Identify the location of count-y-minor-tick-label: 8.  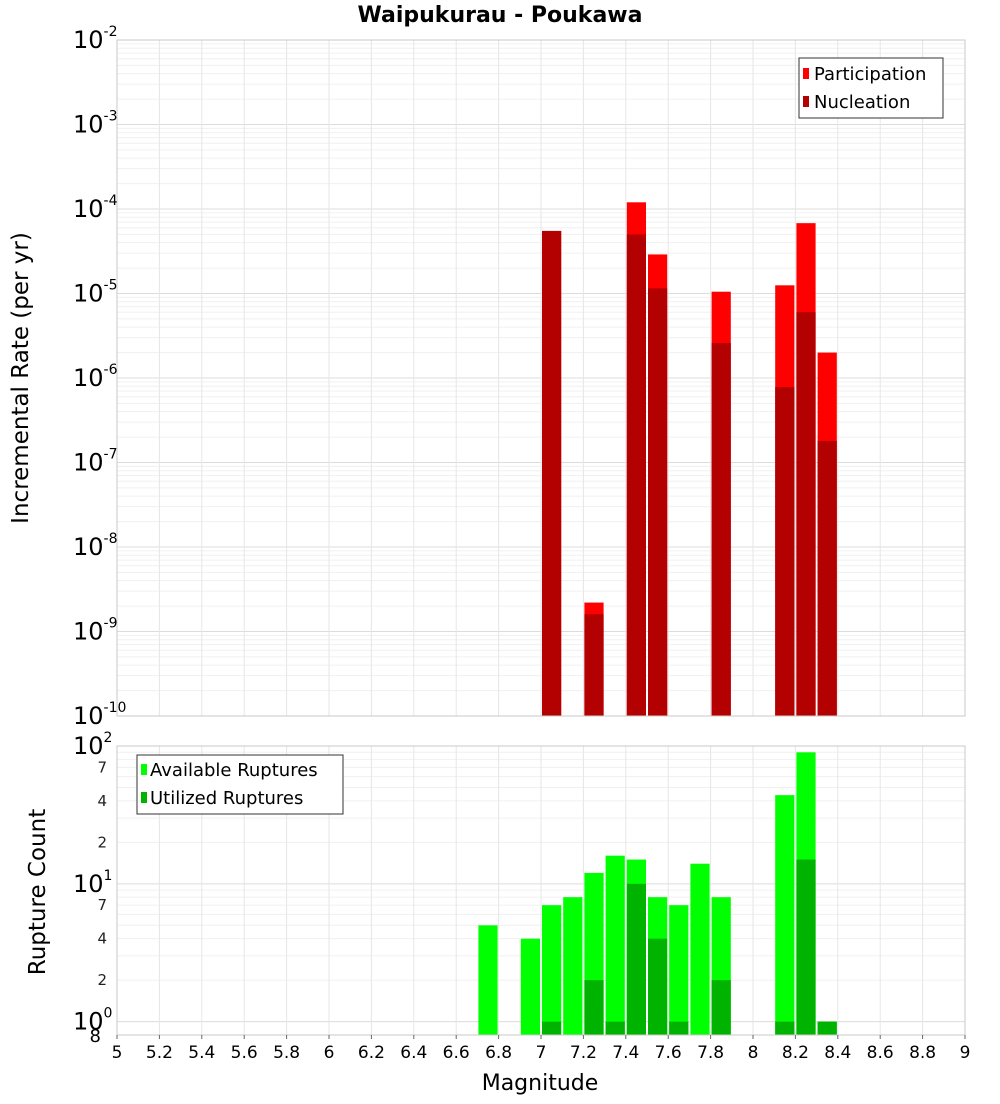
(95, 1036).